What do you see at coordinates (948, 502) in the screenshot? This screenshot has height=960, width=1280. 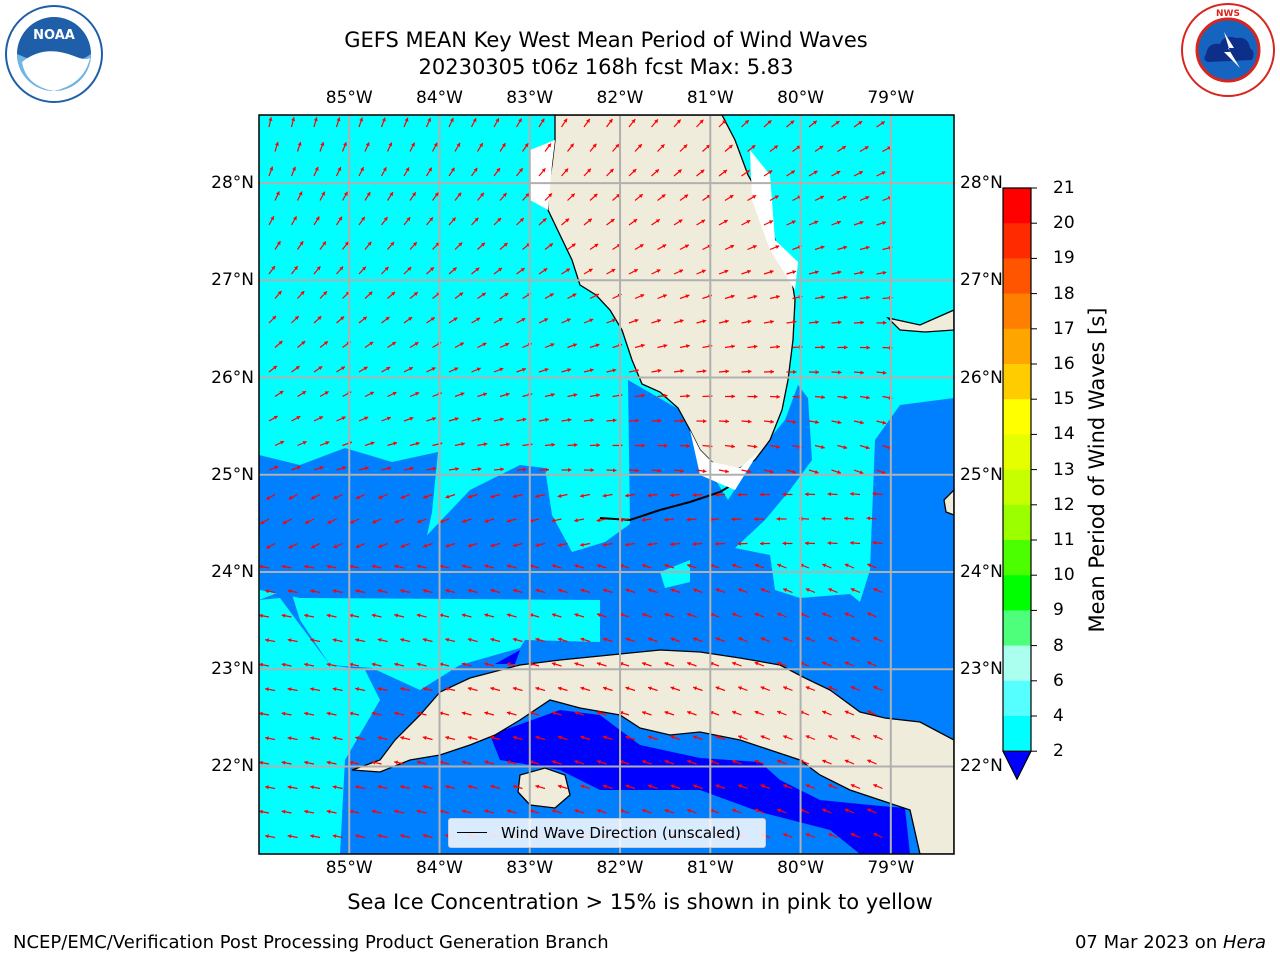 I see `land-andros` at bounding box center [948, 502].